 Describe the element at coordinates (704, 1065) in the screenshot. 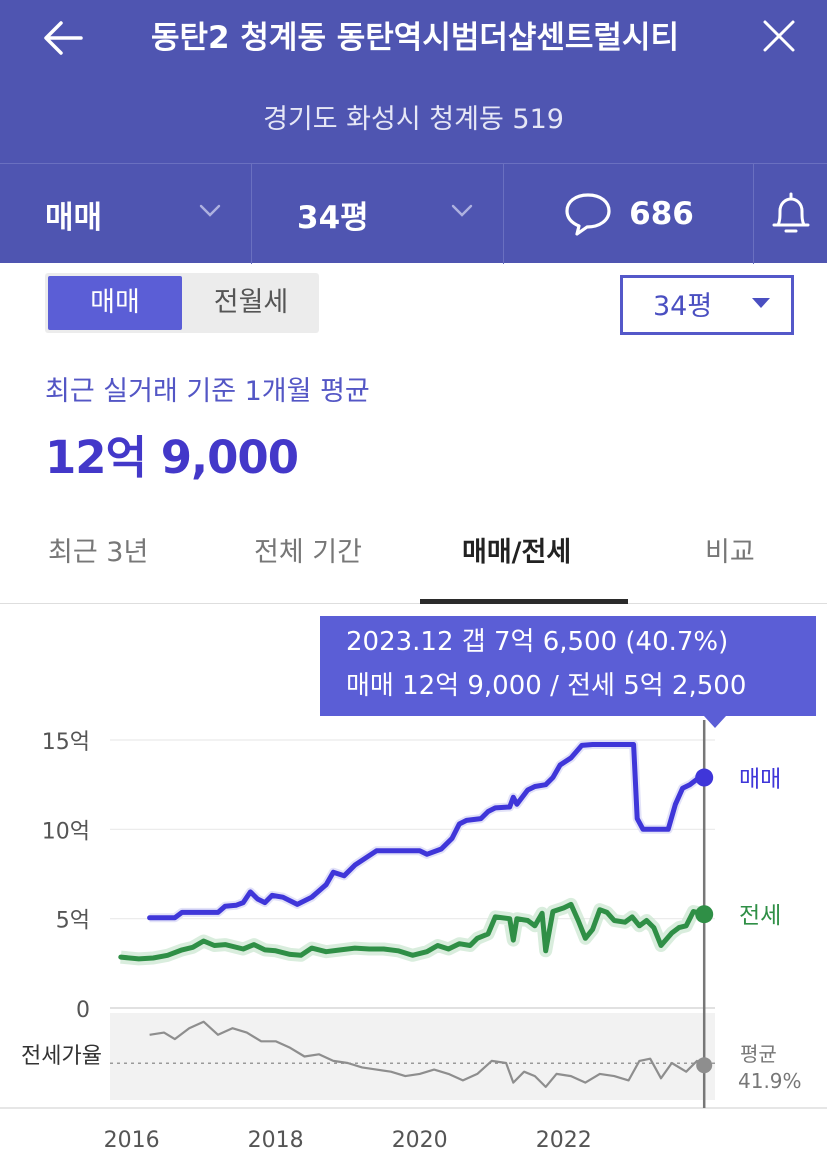

I see `ratio-end-point` at that location.